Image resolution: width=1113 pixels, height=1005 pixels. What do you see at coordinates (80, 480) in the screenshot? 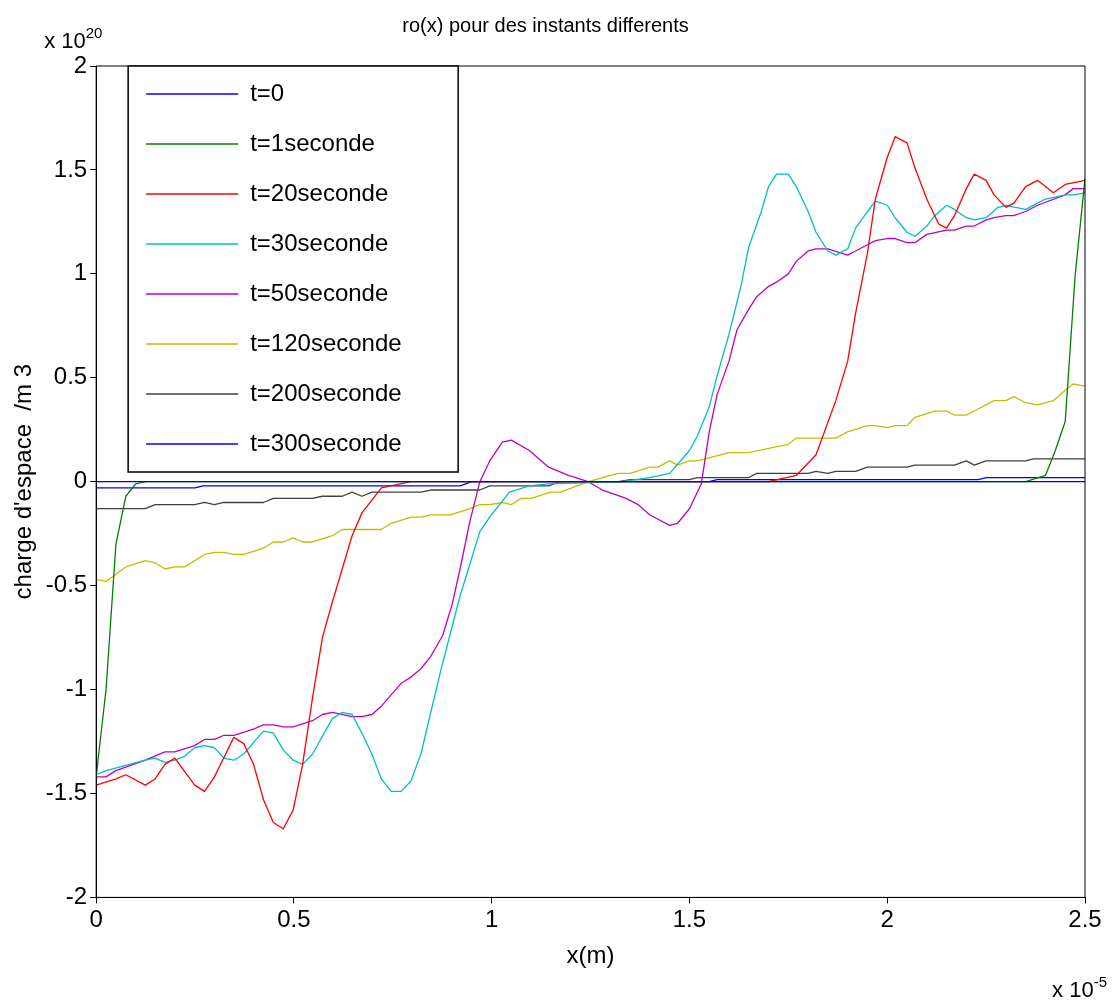
I see `y-tick-label: 0` at bounding box center [80, 480].